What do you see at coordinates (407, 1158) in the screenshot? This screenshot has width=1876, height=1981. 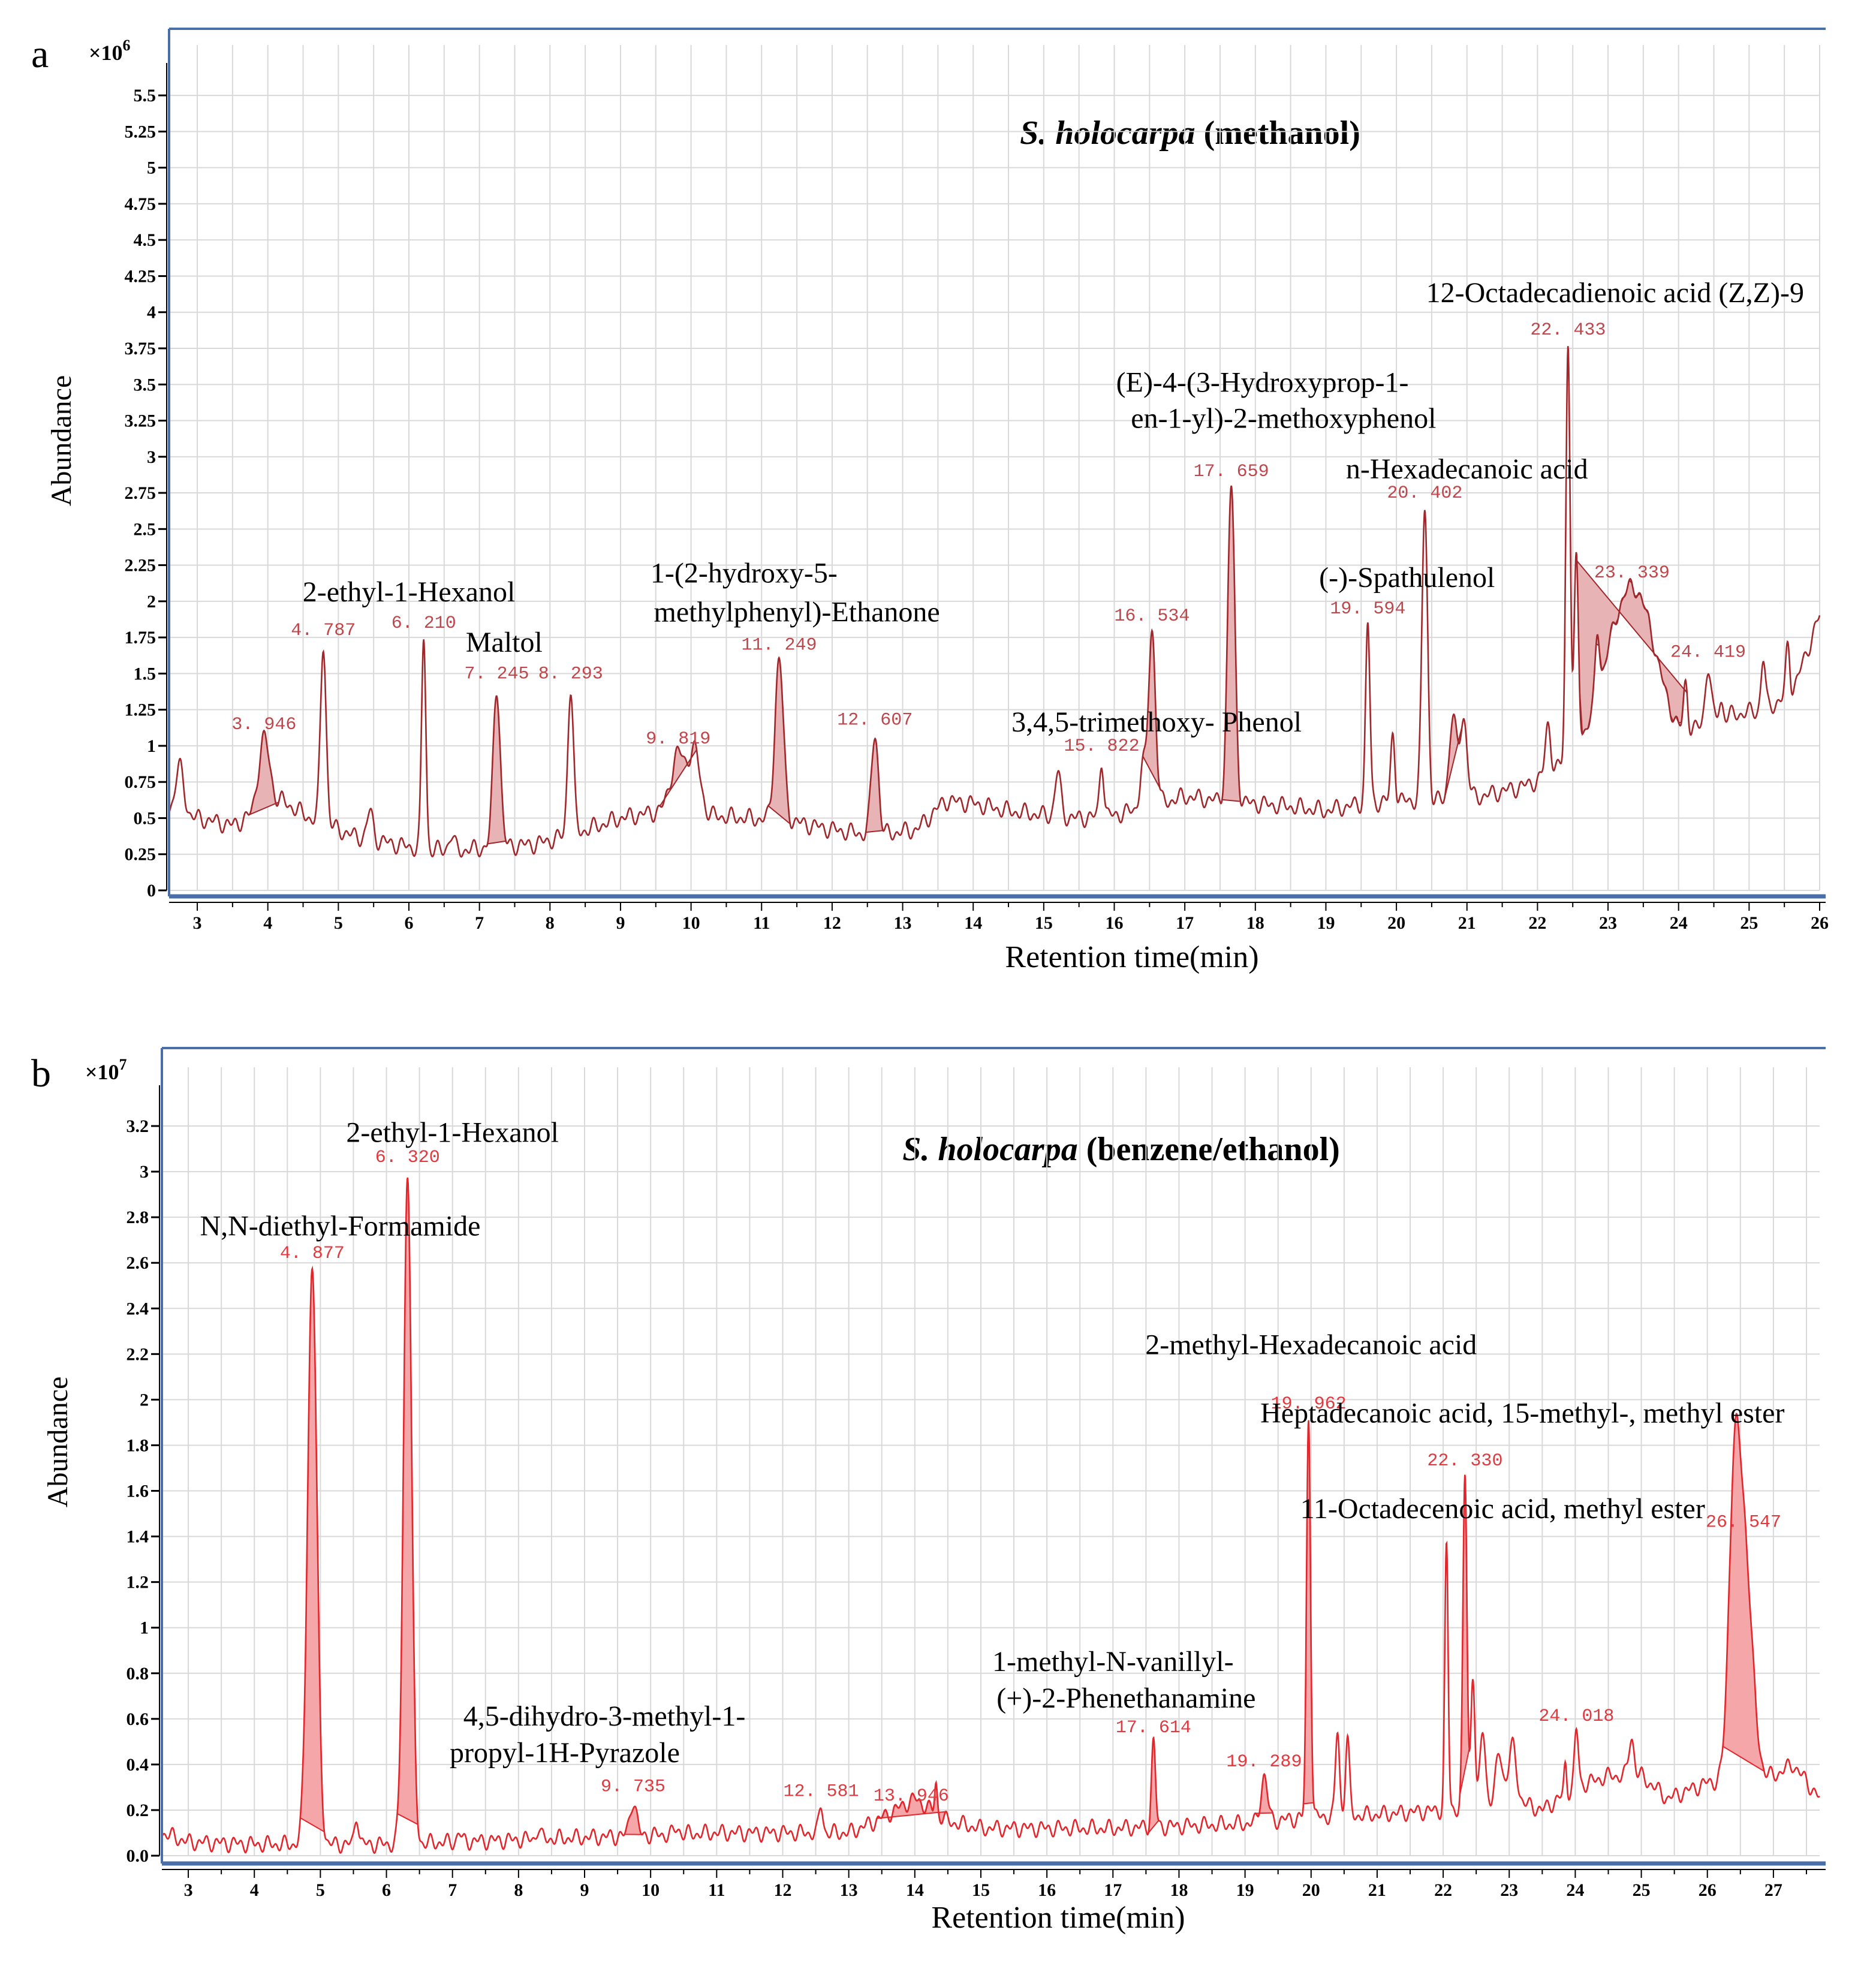 I see `retention-time-label: 6. 320` at bounding box center [407, 1158].